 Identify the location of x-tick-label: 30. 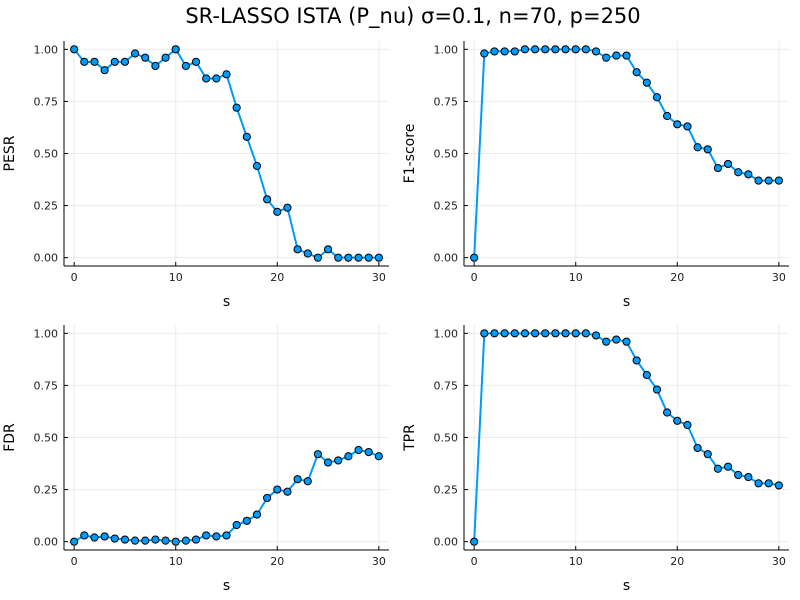
(379, 277).